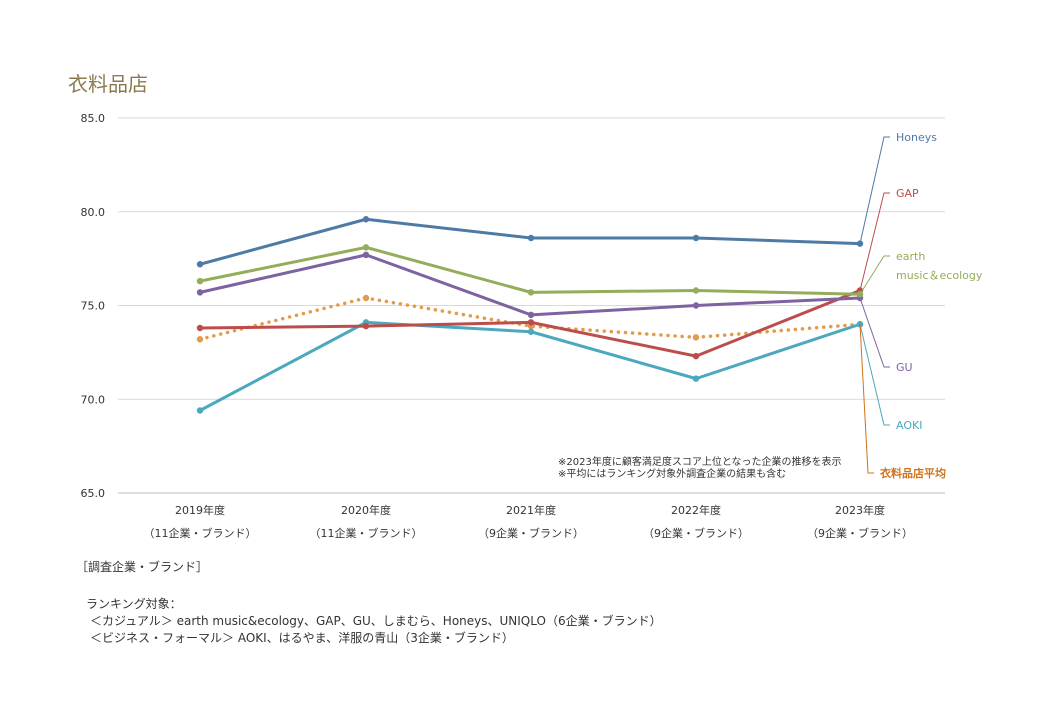 The width and height of the screenshot is (1040, 720). What do you see at coordinates (696, 510) in the screenshot?
I see `x-tick-label: 2022年度` at bounding box center [696, 510].